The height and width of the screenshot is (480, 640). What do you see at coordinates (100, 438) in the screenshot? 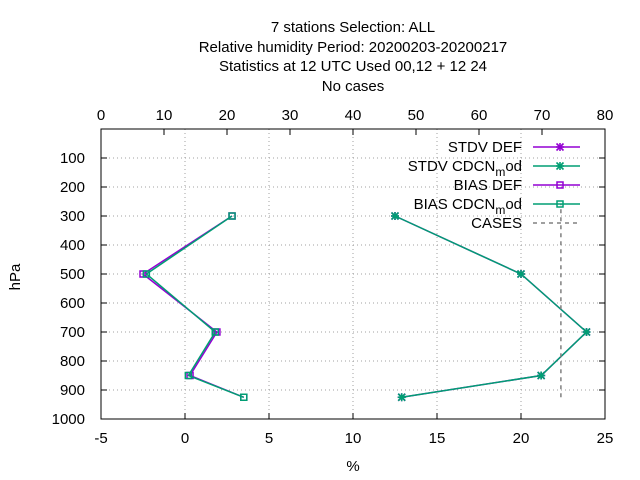
I see `x-tick-label: -5` at bounding box center [100, 438].